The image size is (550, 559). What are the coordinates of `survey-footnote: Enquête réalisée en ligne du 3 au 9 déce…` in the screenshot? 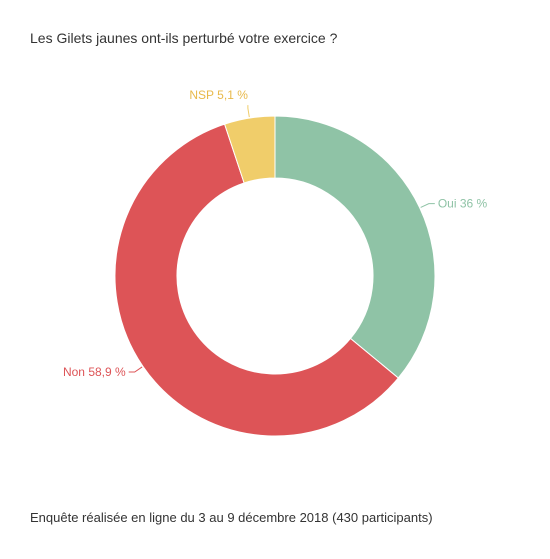 It's located at (231, 517).